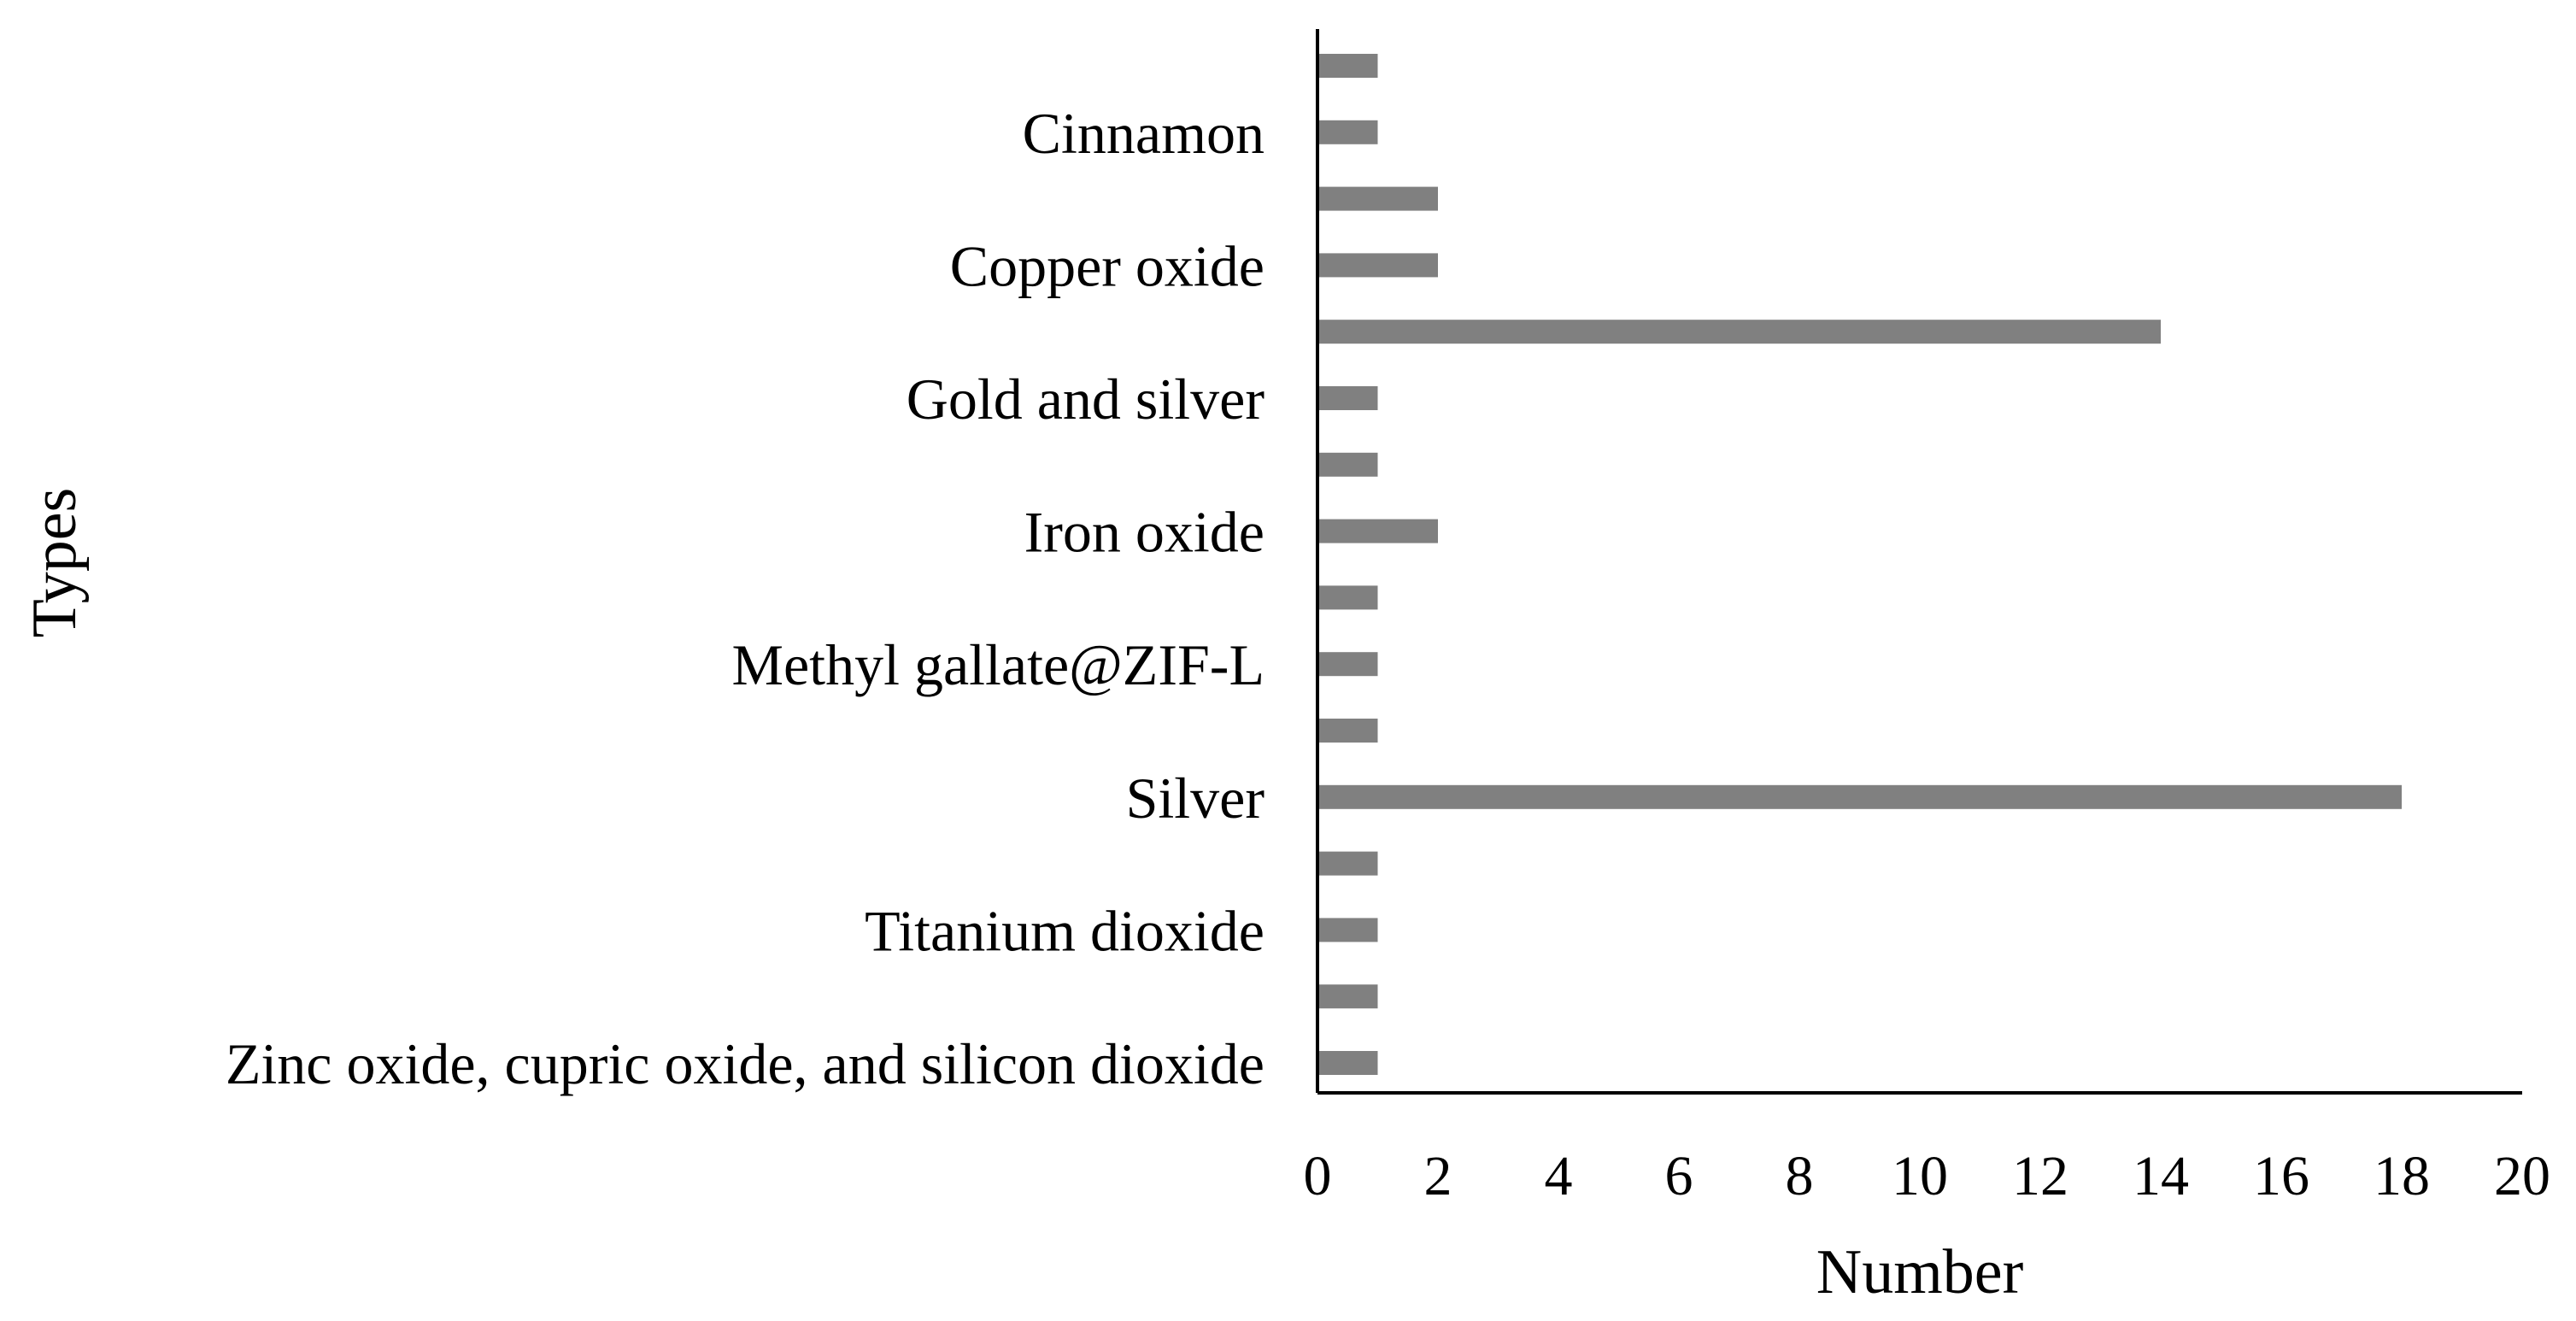 Image resolution: width=2576 pixels, height=1321 pixels. Describe the element at coordinates (2161, 1176) in the screenshot. I see `x-tick-label: 14` at that location.